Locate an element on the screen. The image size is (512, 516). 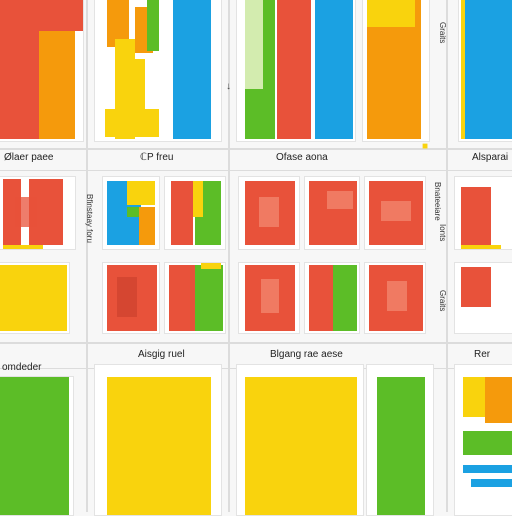
panel-mid-3a is located at coordinates (195, 213).